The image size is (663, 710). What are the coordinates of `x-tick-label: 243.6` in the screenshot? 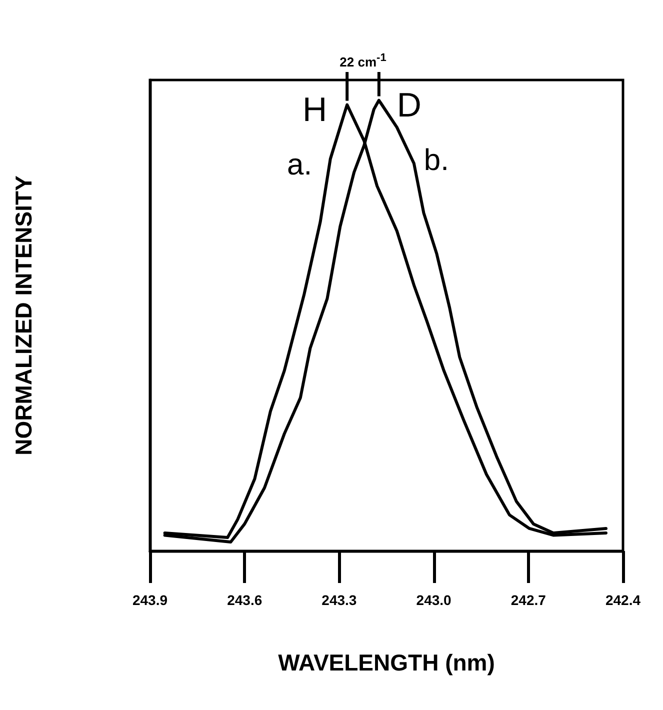 It's located at (244, 600).